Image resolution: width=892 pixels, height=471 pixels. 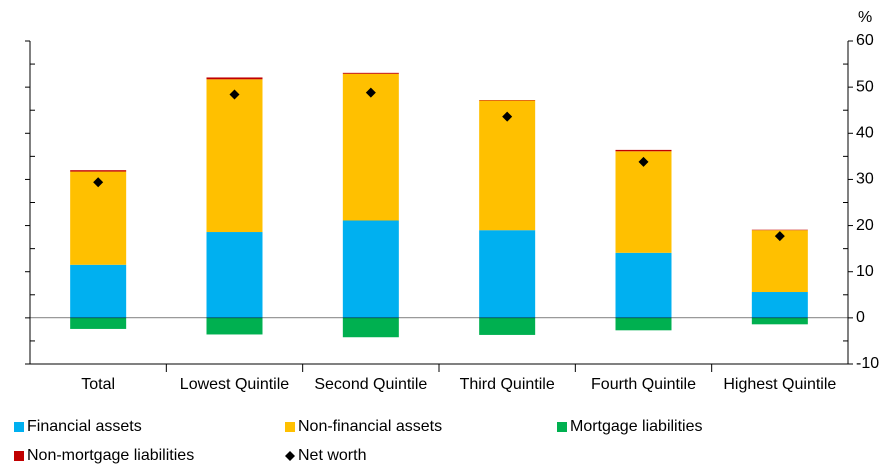 What do you see at coordinates (370, 426) in the screenshot?
I see `legend-label: Non-financial assets` at bounding box center [370, 426].